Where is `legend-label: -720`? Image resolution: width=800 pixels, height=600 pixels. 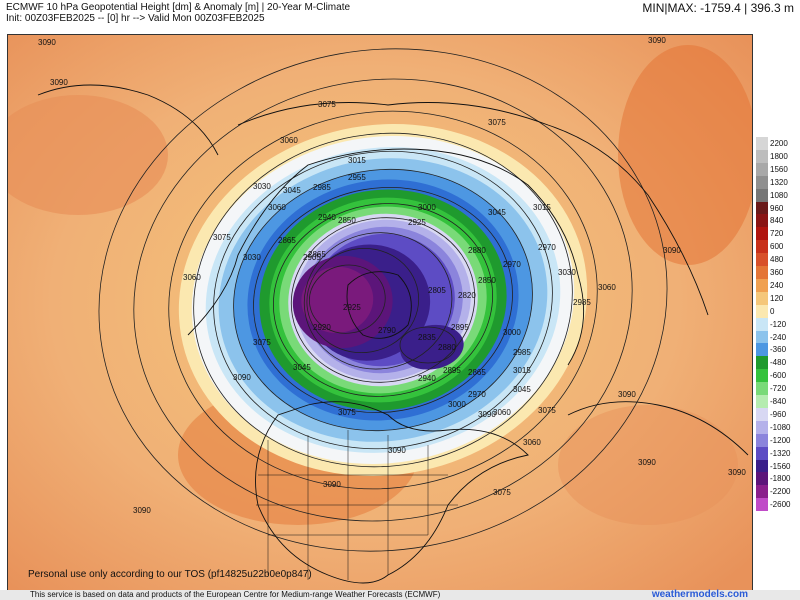 legend-label: -720 is located at coordinates (778, 389).